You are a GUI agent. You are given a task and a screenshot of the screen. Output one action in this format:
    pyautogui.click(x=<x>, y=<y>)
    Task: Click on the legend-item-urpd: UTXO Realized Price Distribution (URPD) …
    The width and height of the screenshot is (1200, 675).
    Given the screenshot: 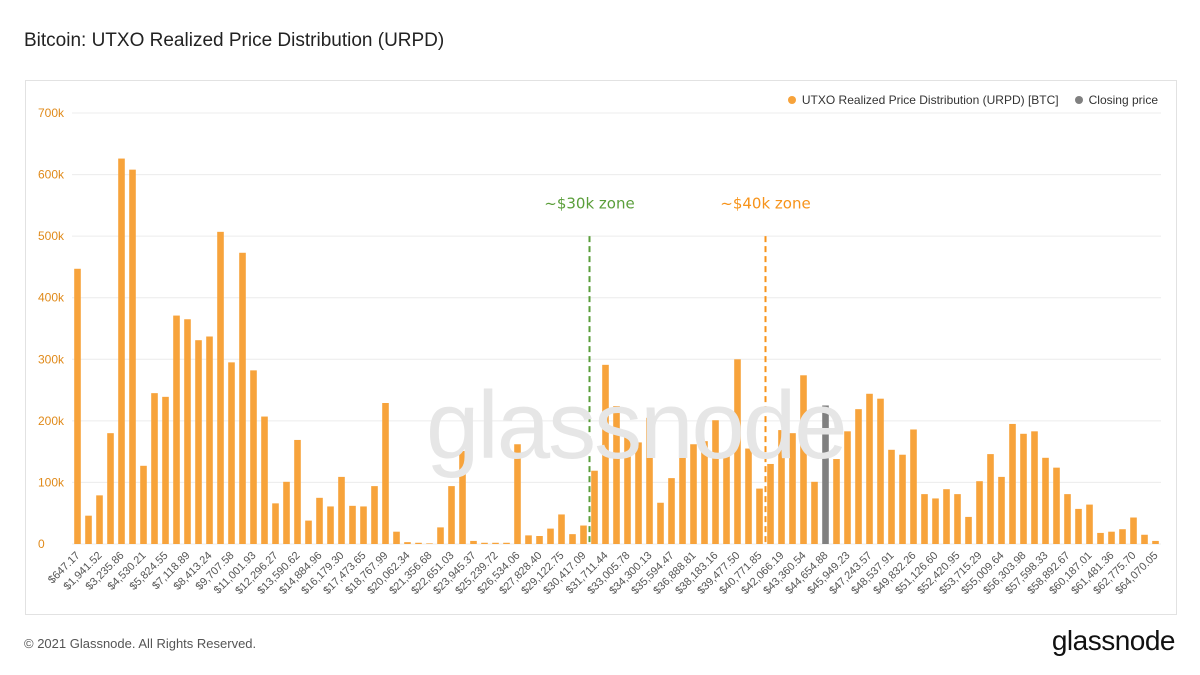 What is the action you would take?
    pyautogui.click(x=923, y=100)
    